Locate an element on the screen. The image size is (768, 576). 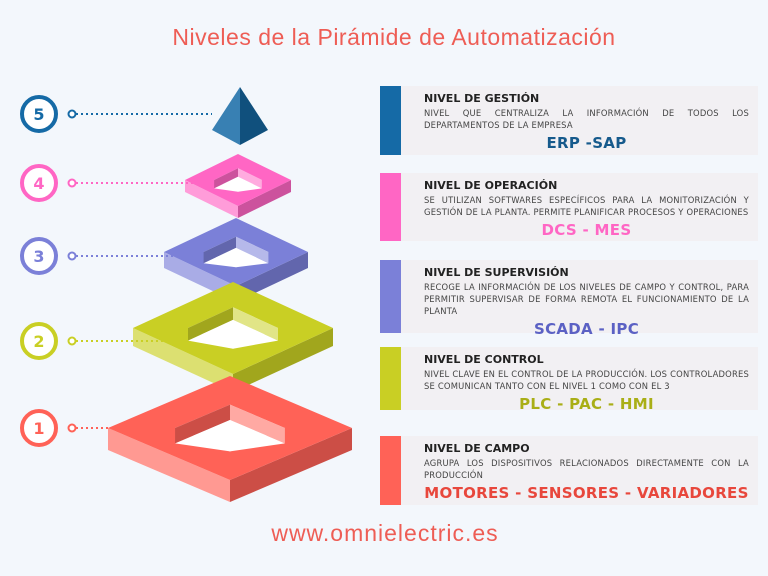
level-badge-4: 4 is located at coordinates (113, 183).